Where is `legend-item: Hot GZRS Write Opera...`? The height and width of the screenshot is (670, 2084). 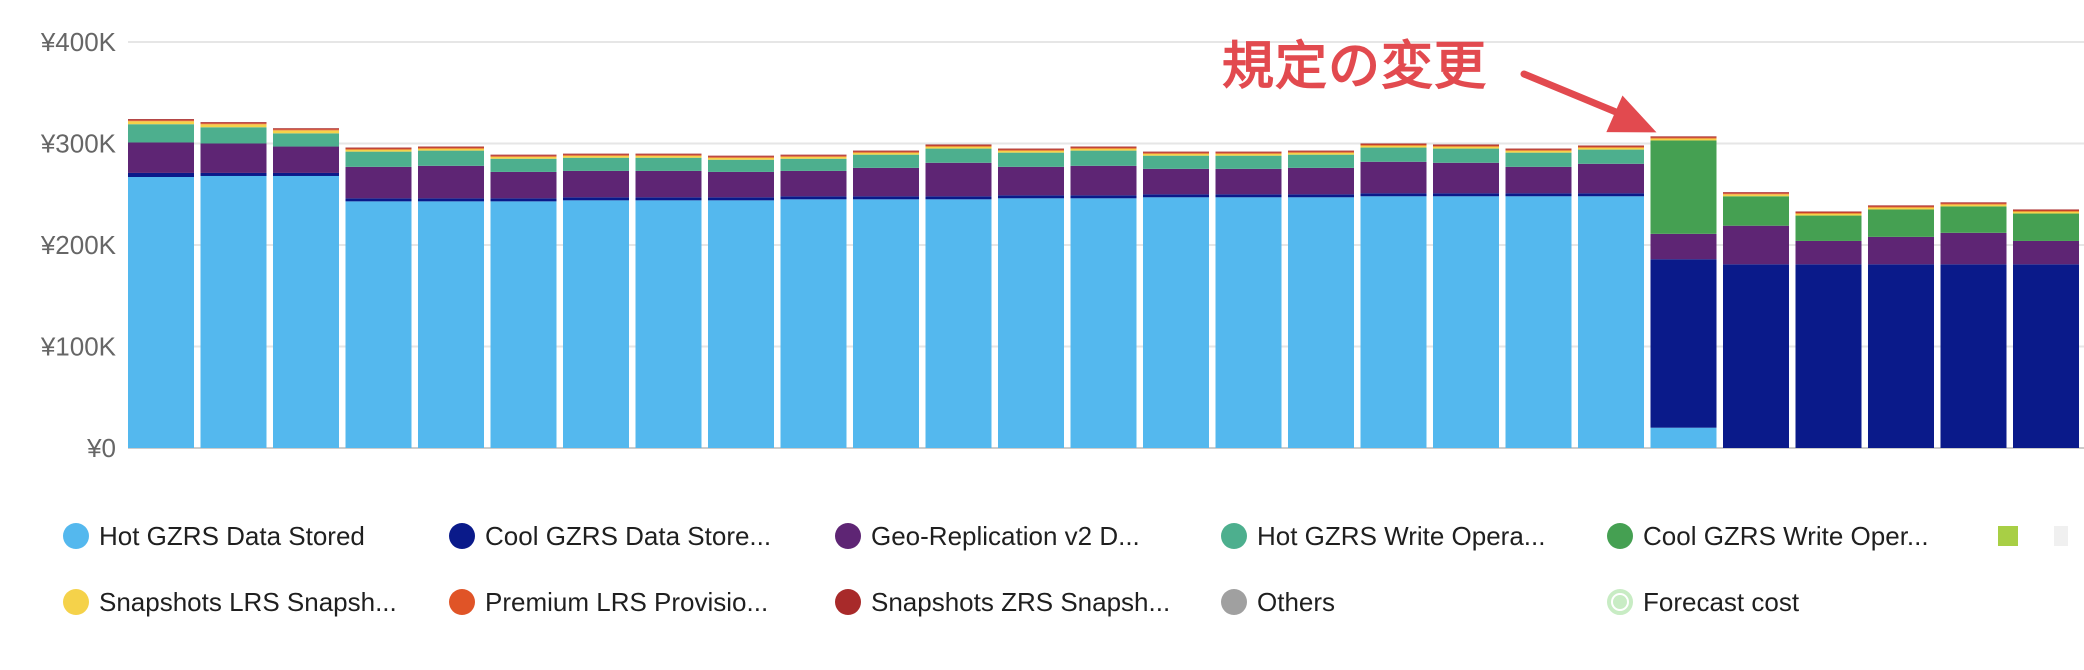 legend-item: Hot GZRS Write Opera... is located at coordinates (1383, 536).